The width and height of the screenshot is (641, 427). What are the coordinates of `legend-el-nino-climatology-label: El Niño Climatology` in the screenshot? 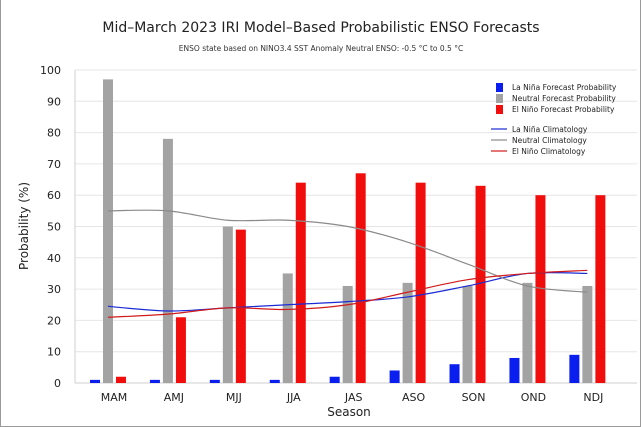 It's located at (549, 151).